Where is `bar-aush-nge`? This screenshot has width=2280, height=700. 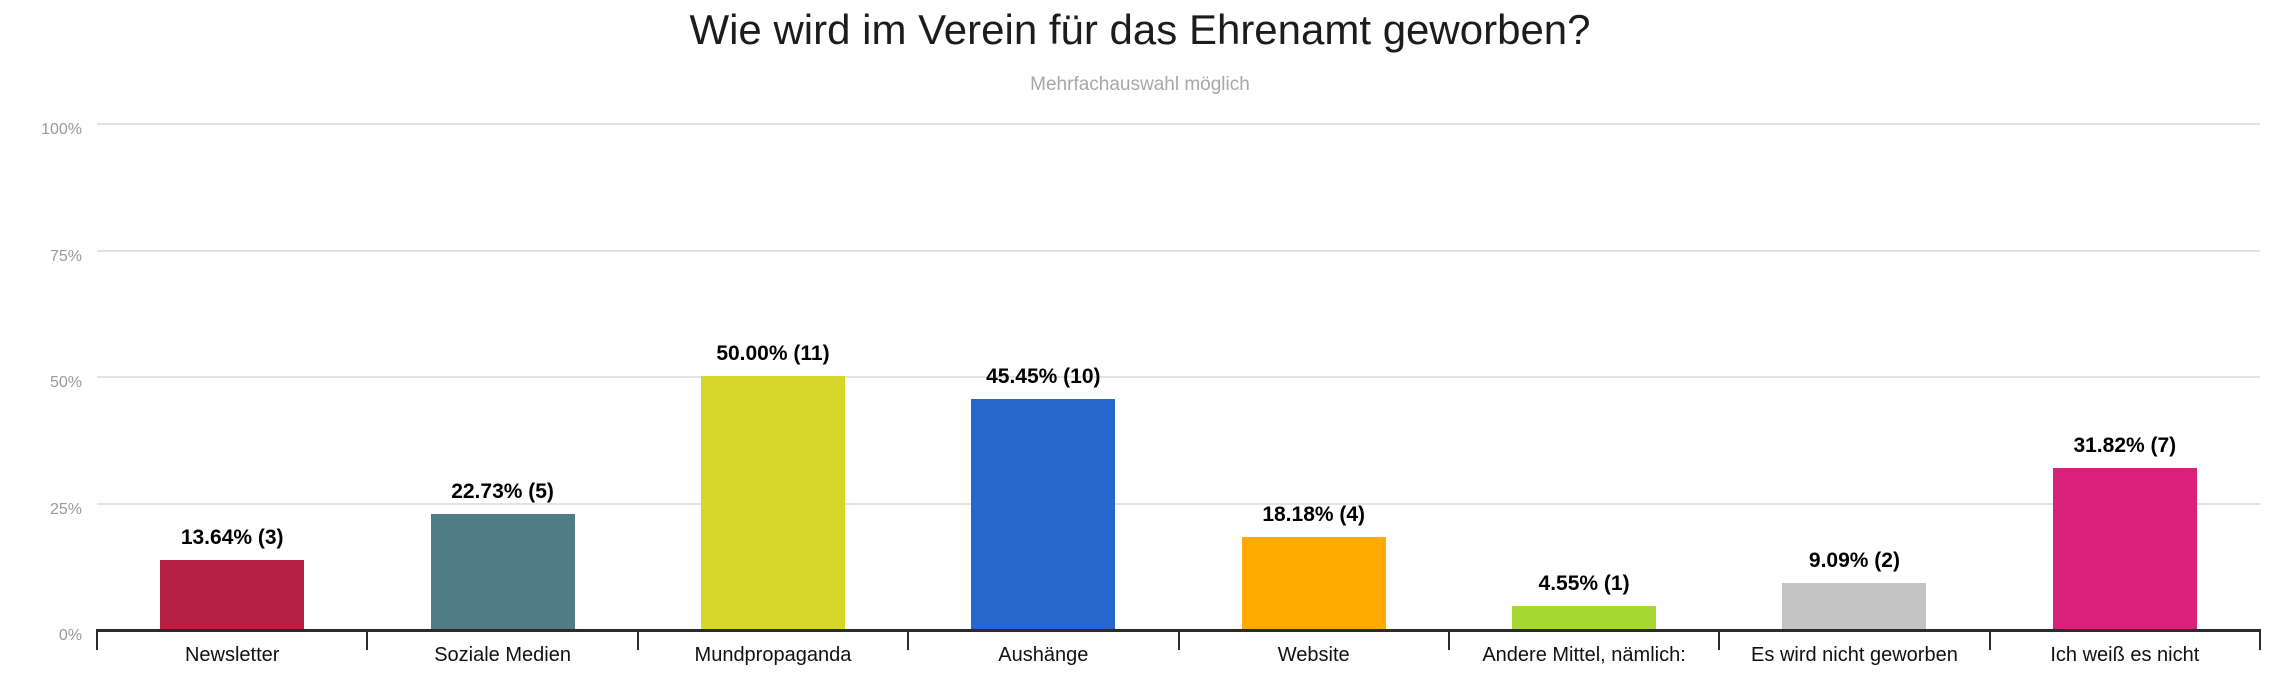
bar-aush-nge is located at coordinates (1043, 514).